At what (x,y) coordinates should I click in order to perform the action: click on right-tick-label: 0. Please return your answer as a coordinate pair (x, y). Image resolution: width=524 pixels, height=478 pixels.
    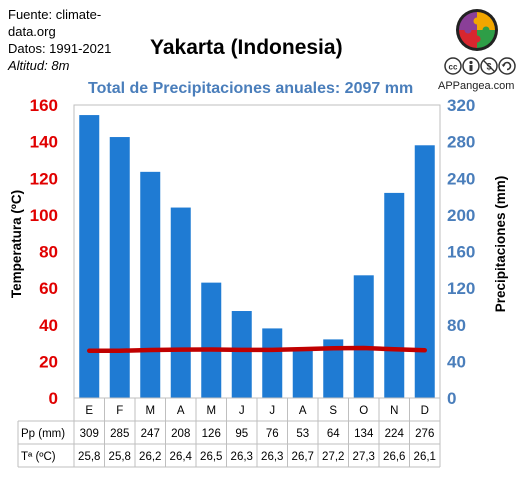
    Looking at the image, I should click on (451, 398).